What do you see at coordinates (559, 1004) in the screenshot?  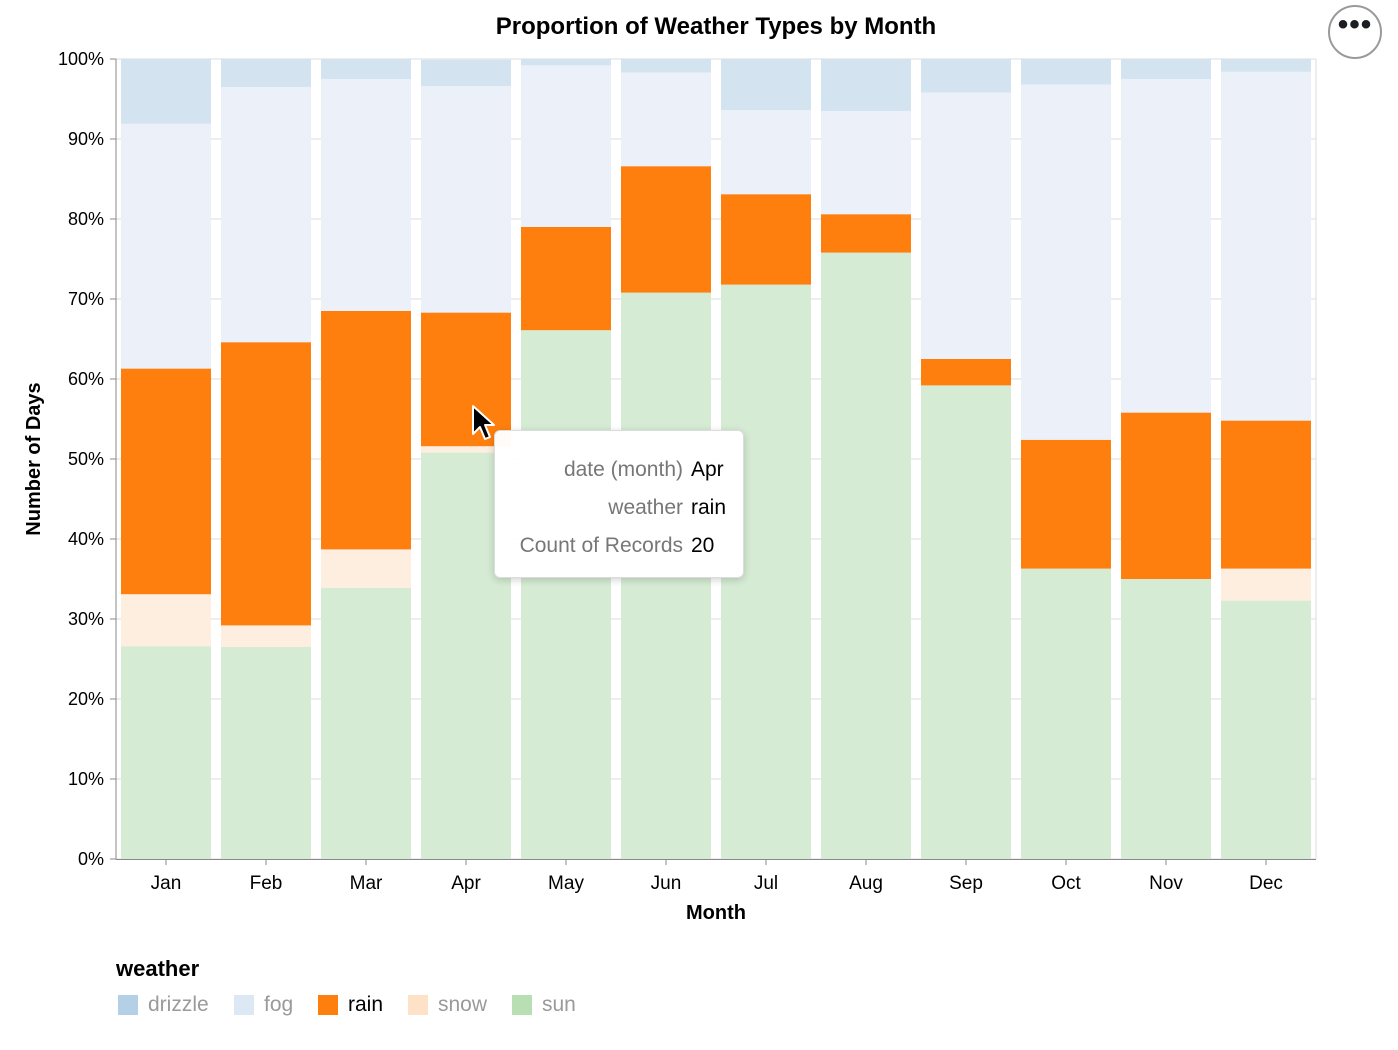 I see `legend-label-sun: sun` at bounding box center [559, 1004].